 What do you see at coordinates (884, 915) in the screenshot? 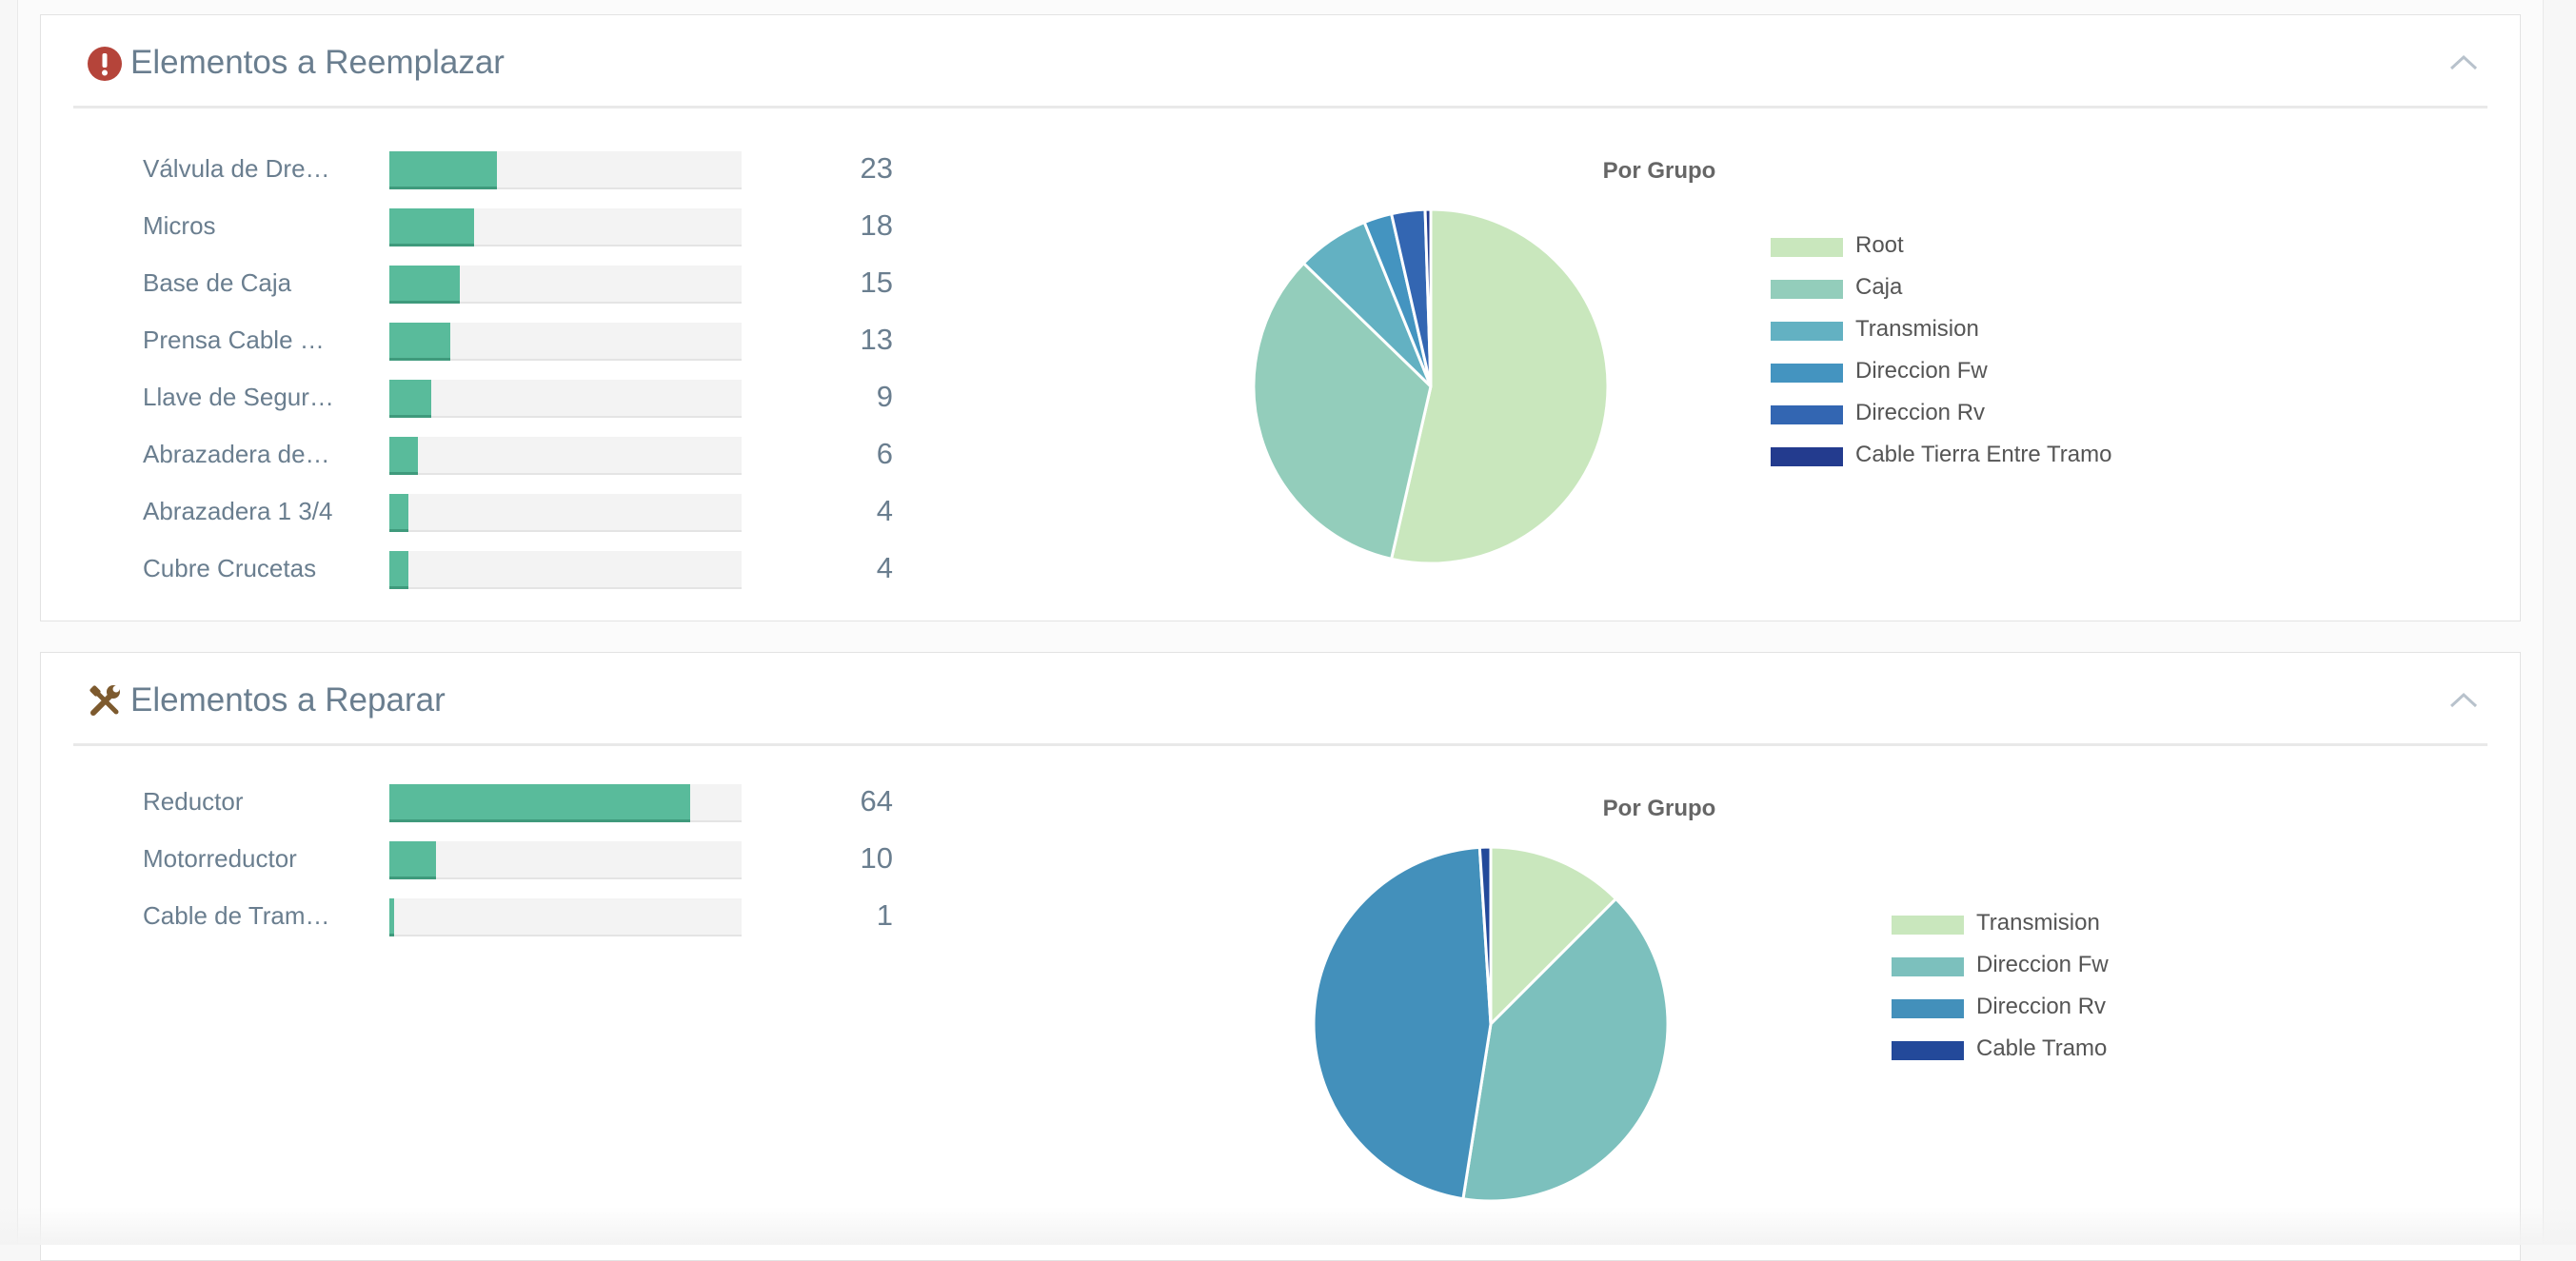
I see `bar-value: 1` at bounding box center [884, 915].